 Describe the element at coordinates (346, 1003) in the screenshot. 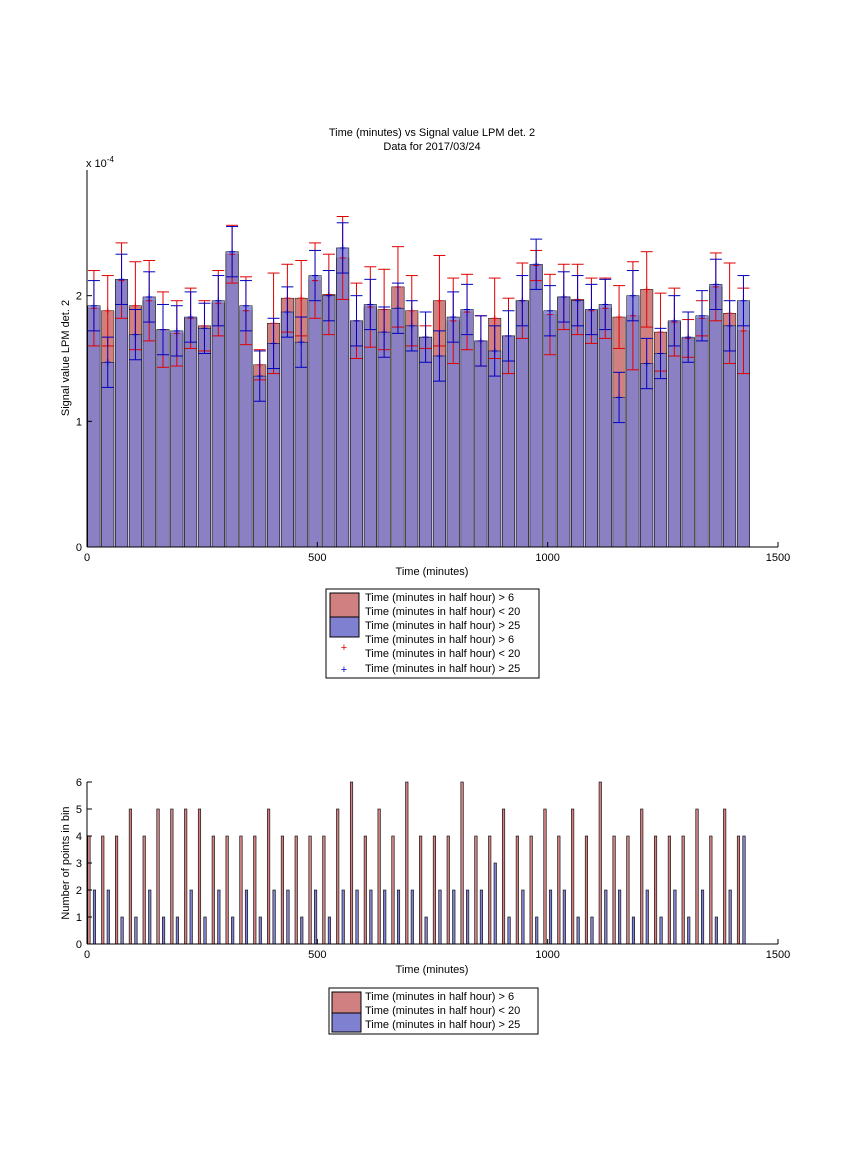

I see `count-legend-swatch-group1` at that location.